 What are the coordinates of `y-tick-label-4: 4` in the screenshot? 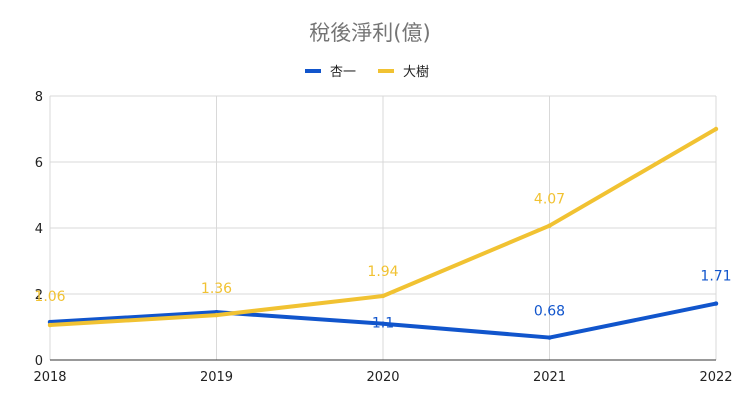 It's located at (39, 229).